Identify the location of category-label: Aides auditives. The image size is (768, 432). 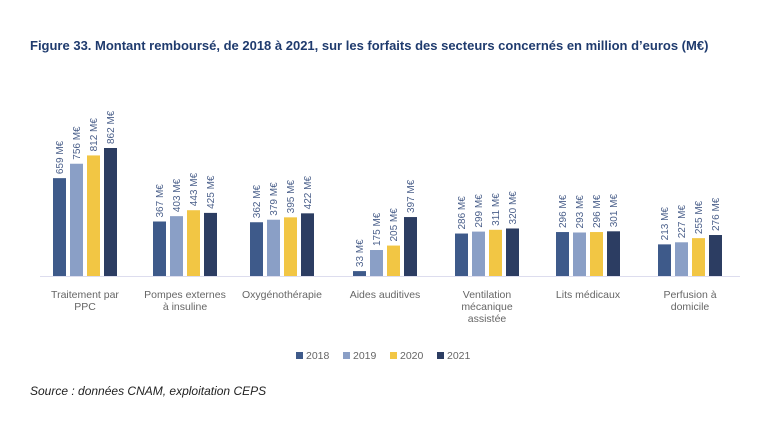
(385, 295).